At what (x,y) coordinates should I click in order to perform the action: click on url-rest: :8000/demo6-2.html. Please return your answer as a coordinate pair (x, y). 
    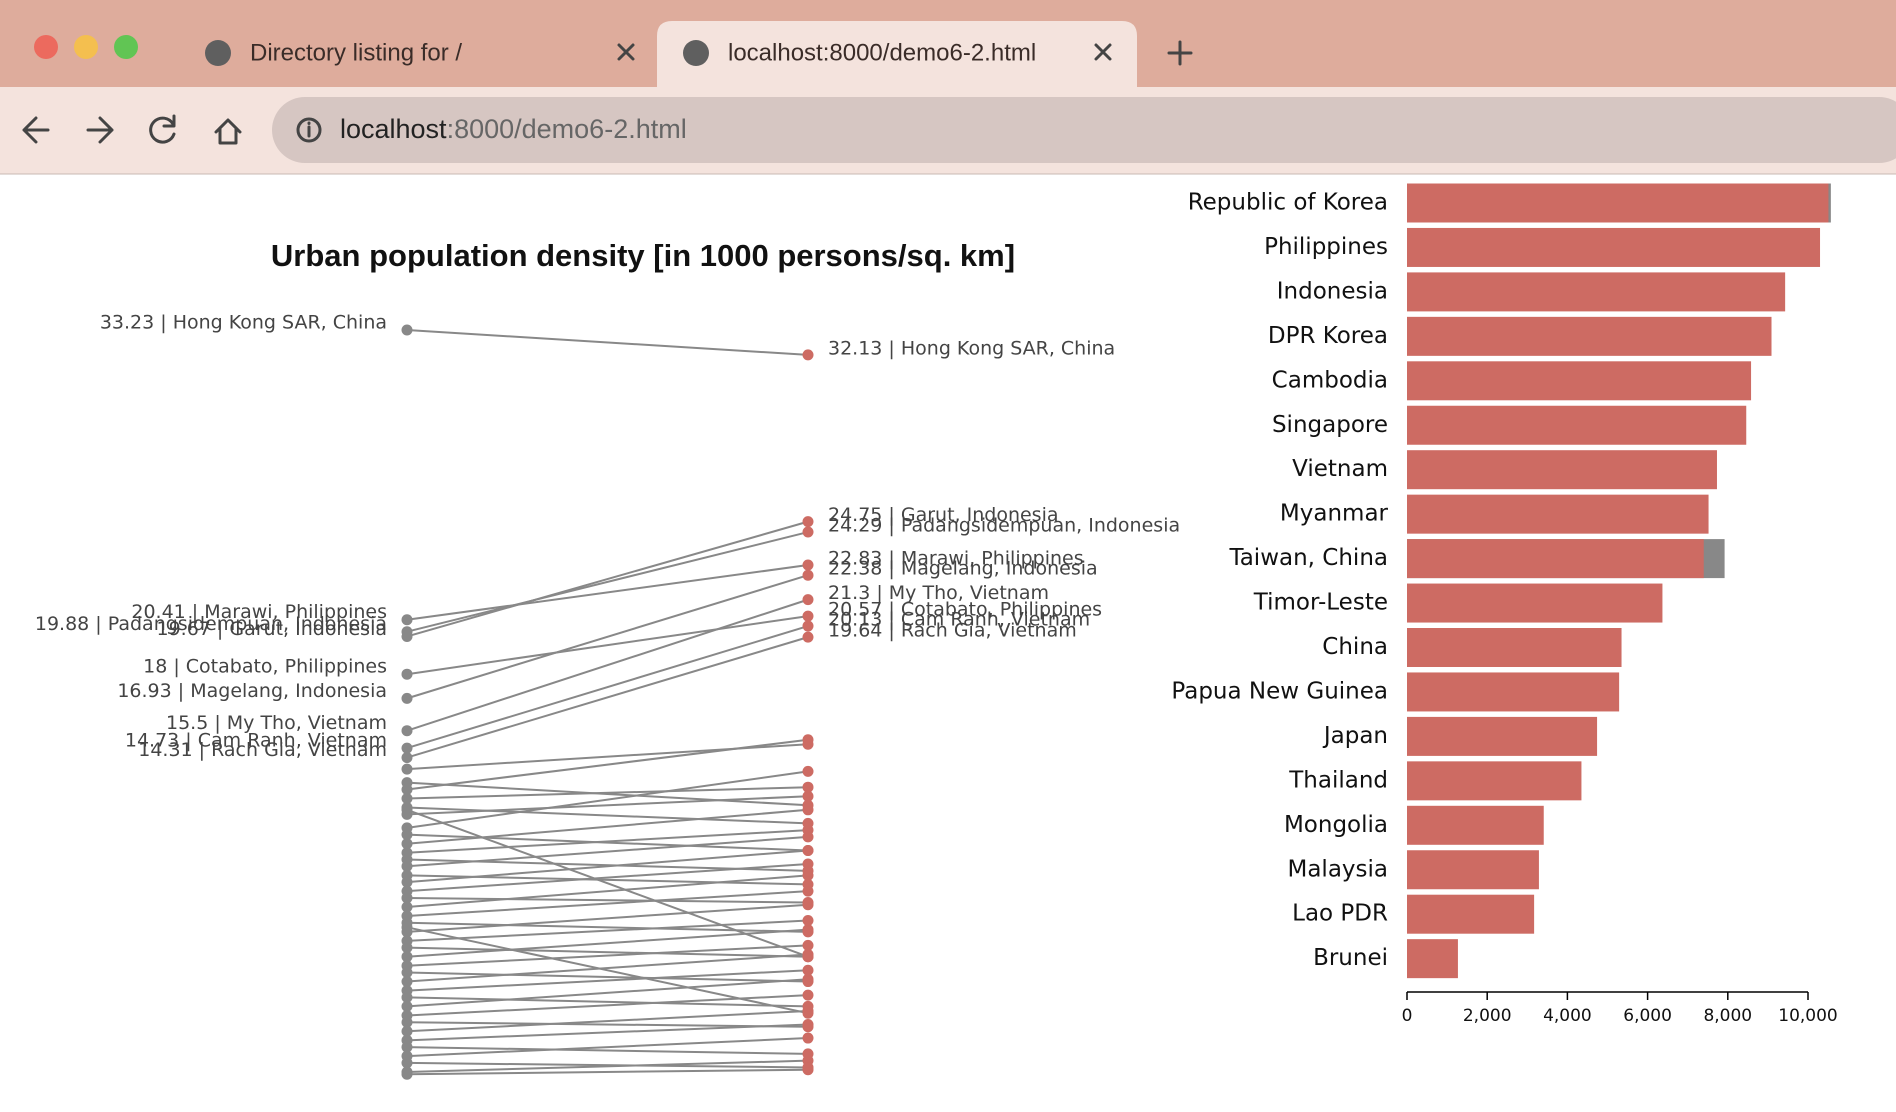
    Looking at the image, I should click on (567, 129).